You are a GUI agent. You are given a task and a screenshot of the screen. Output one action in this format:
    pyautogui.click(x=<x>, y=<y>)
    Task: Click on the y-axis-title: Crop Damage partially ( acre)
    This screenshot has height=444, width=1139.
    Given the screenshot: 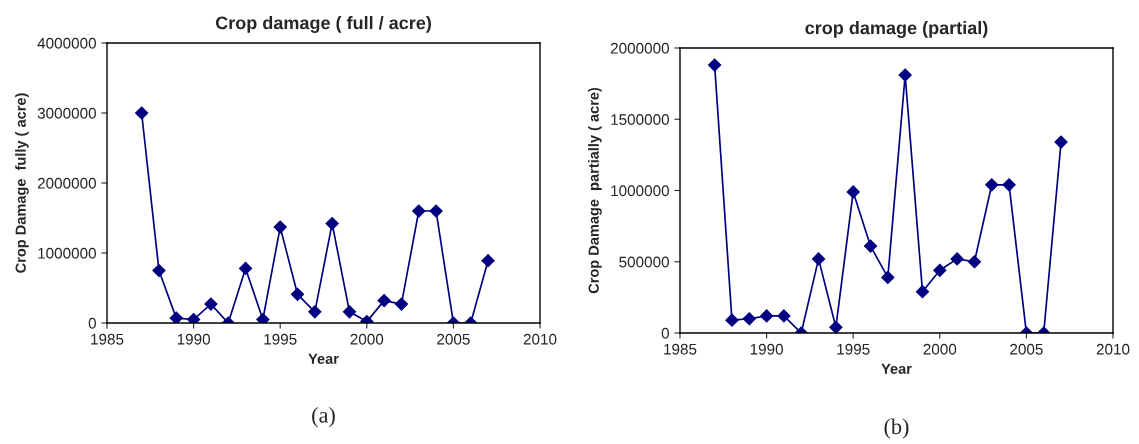 What is the action you would take?
    pyautogui.click(x=595, y=190)
    